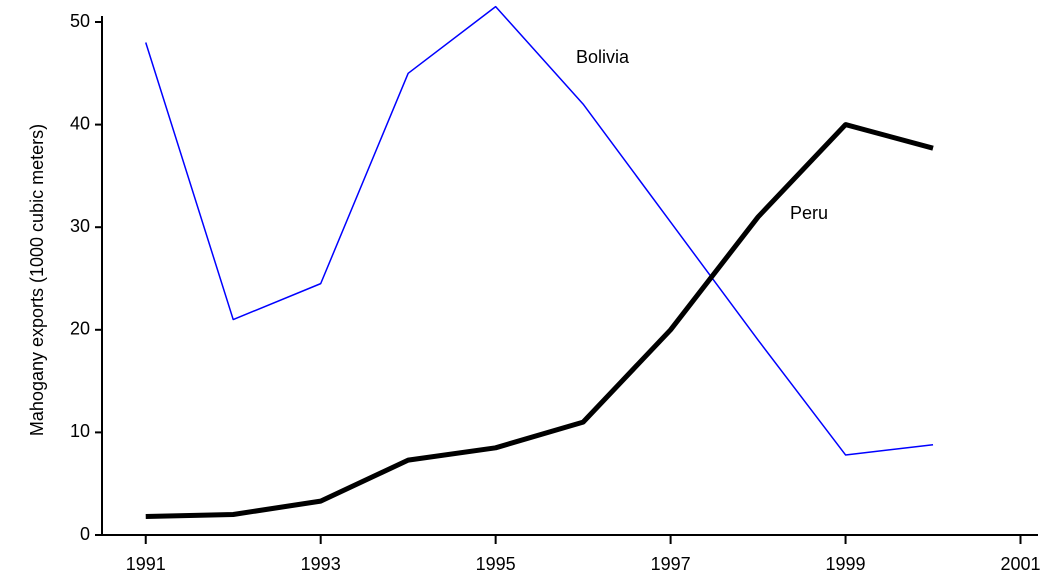 This screenshot has height=582, width=1052. What do you see at coordinates (809, 213) in the screenshot?
I see `series-label: Peru` at bounding box center [809, 213].